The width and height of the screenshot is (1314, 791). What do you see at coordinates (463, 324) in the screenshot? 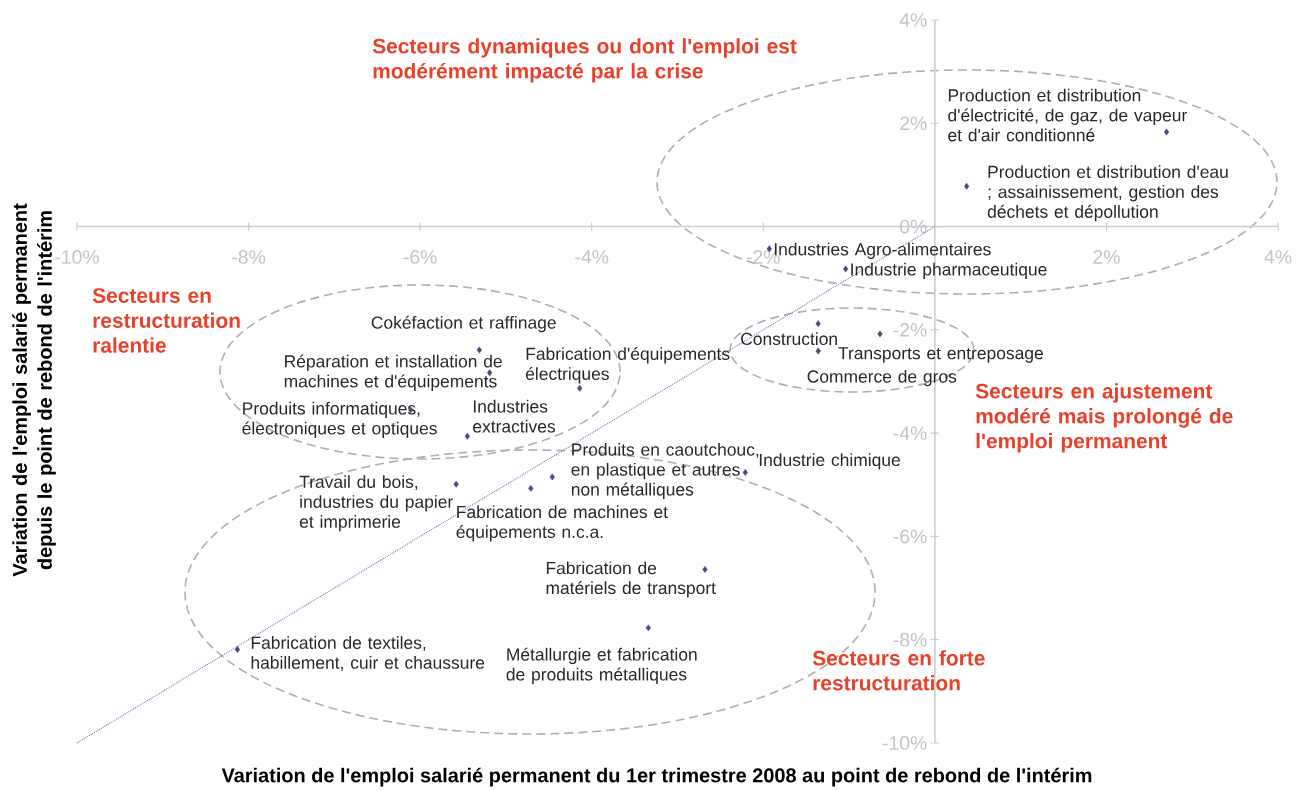
I see `annotation: Cokéfaction et raffinage` at bounding box center [463, 324].